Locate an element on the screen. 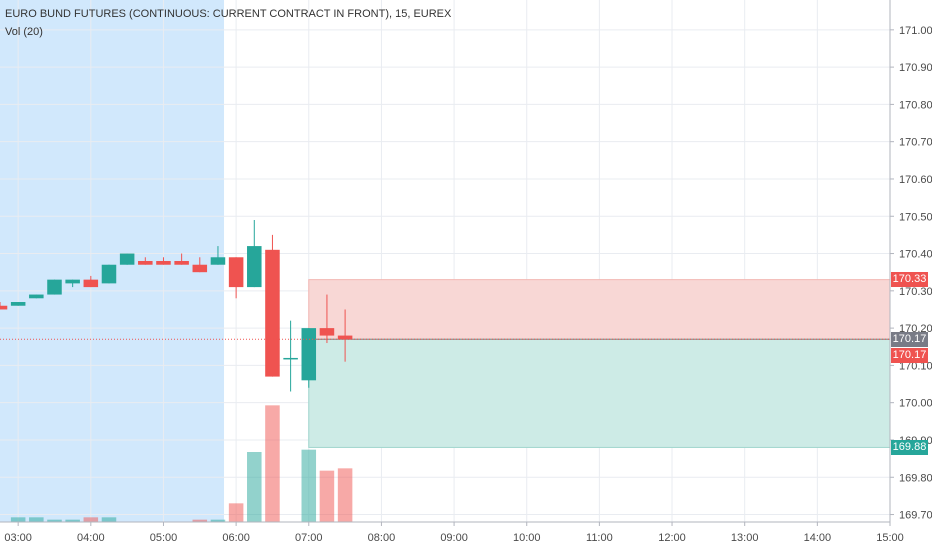 The image size is (932, 555). stop-loss-zone is located at coordinates (599, 309).